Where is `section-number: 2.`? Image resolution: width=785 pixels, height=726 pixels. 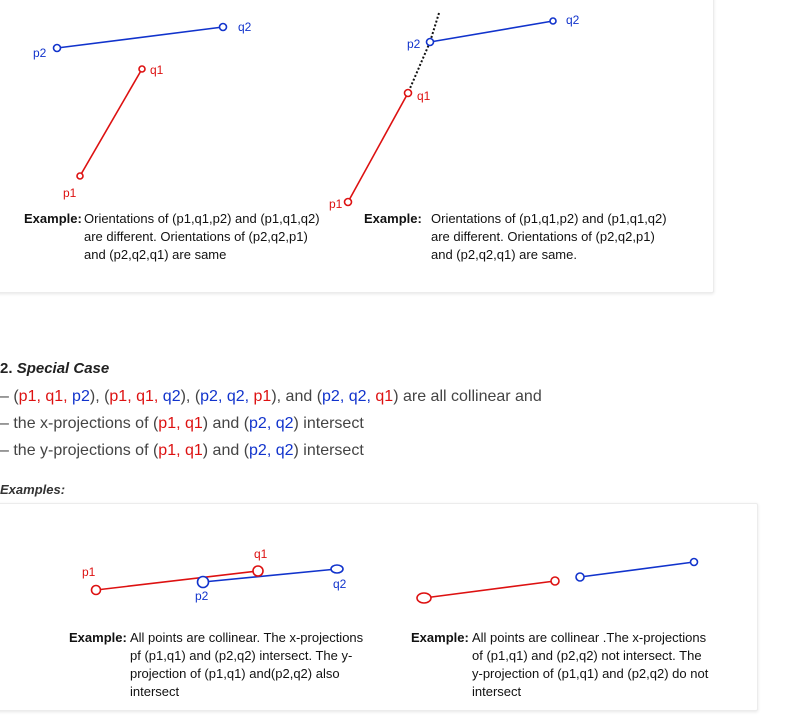 section-number: 2. is located at coordinates (6, 368).